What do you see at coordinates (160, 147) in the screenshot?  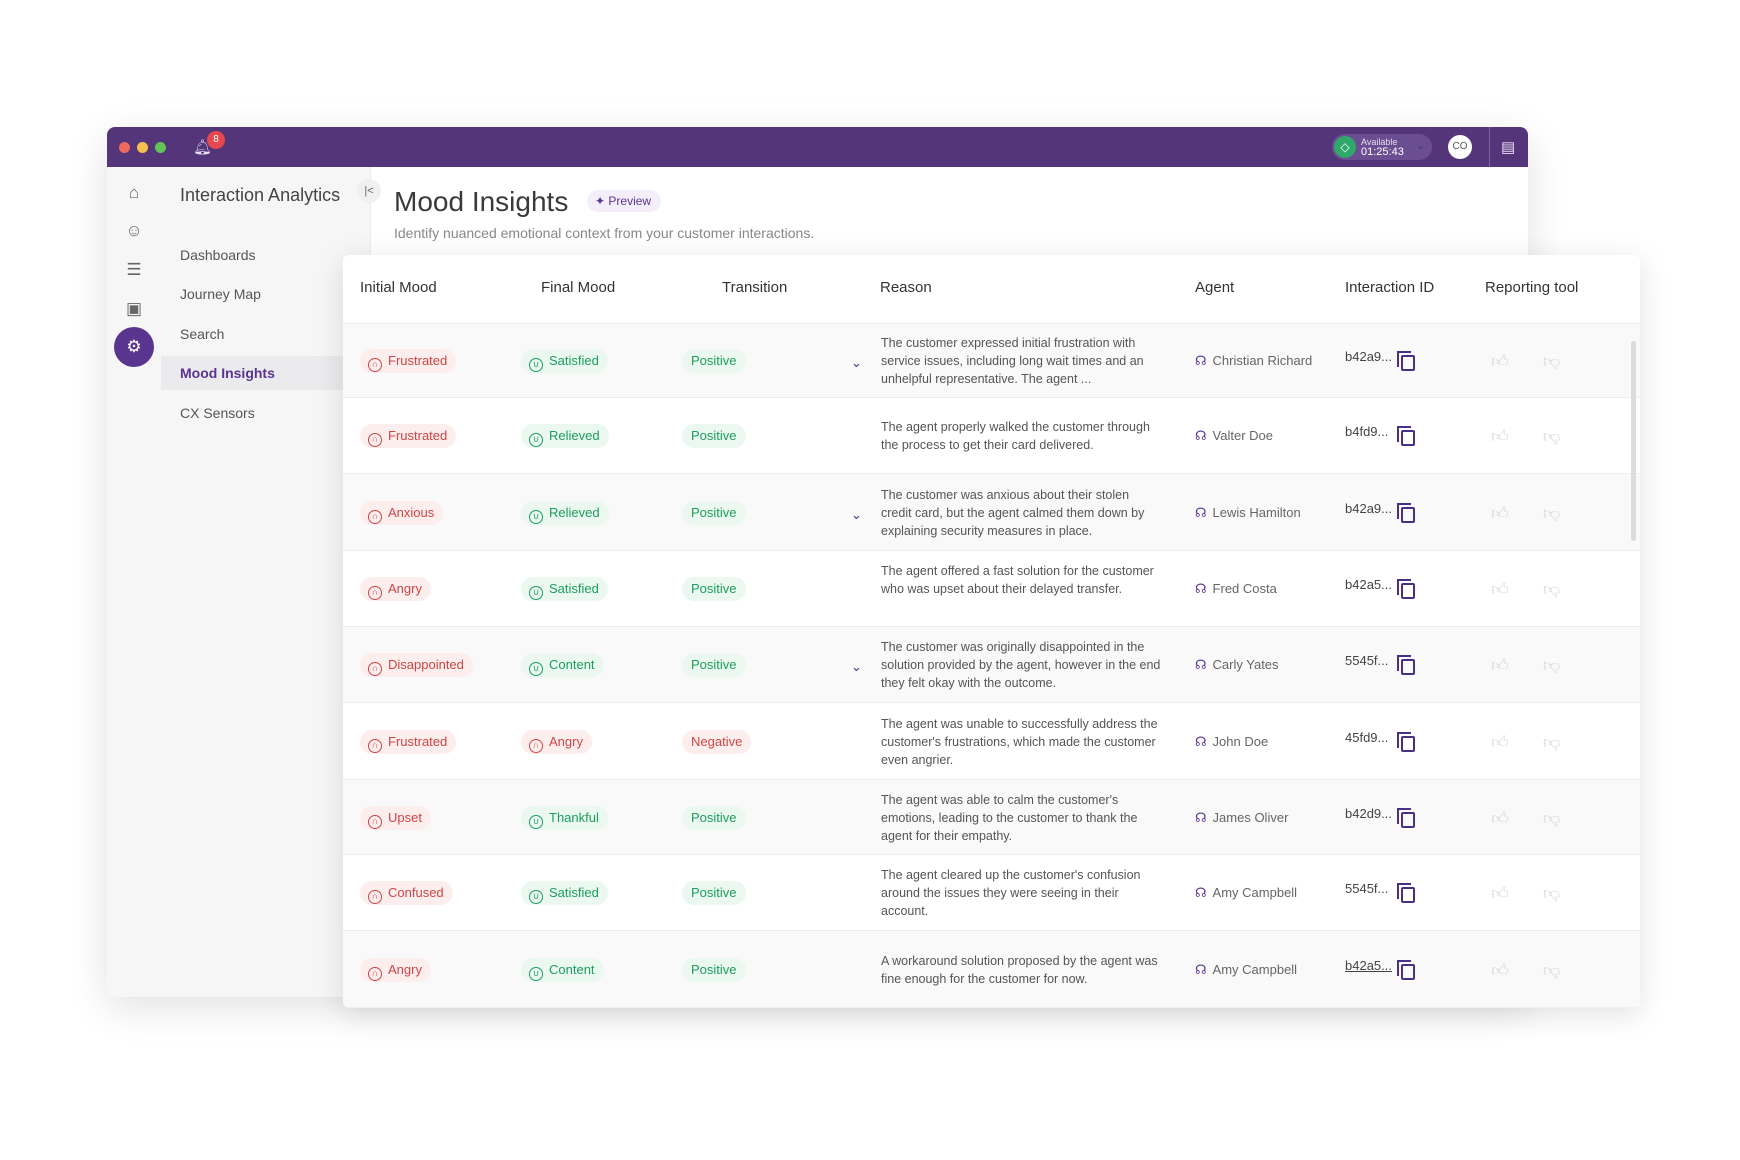 I see `maximize-window-button` at bounding box center [160, 147].